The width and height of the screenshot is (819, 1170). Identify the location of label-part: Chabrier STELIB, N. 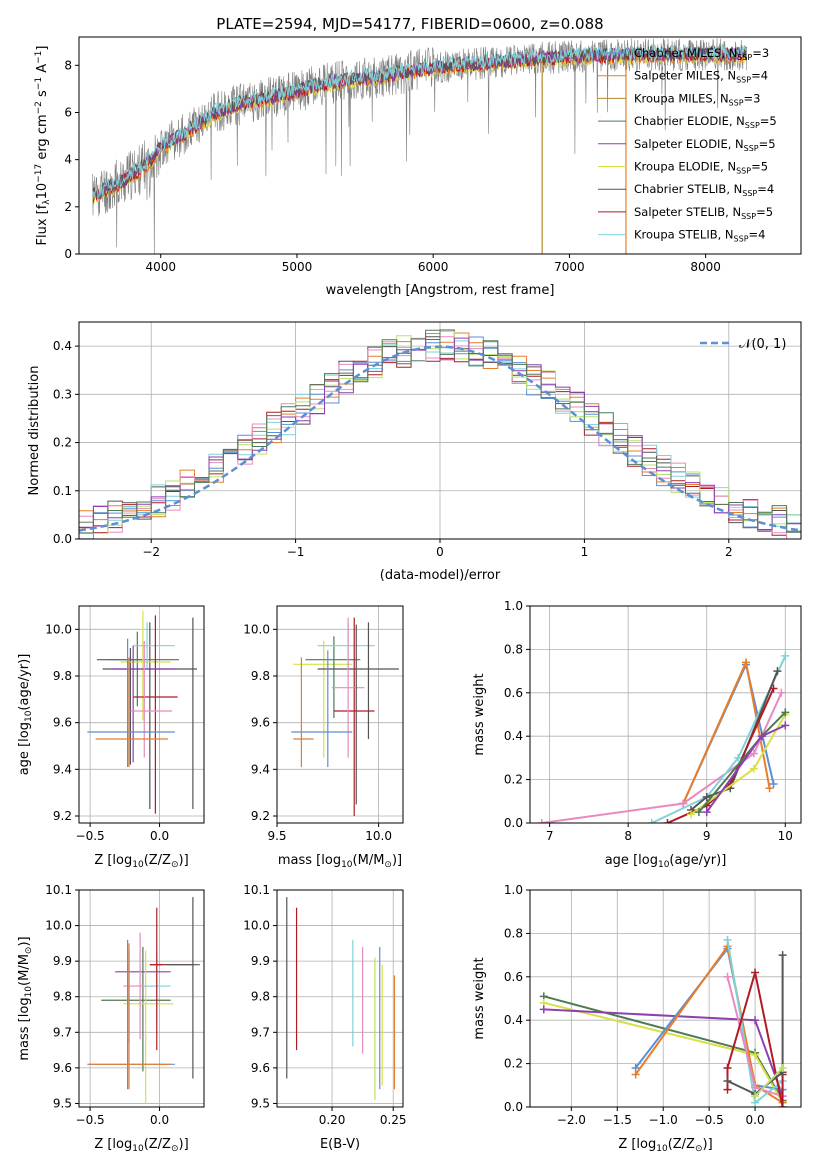
(688, 189).